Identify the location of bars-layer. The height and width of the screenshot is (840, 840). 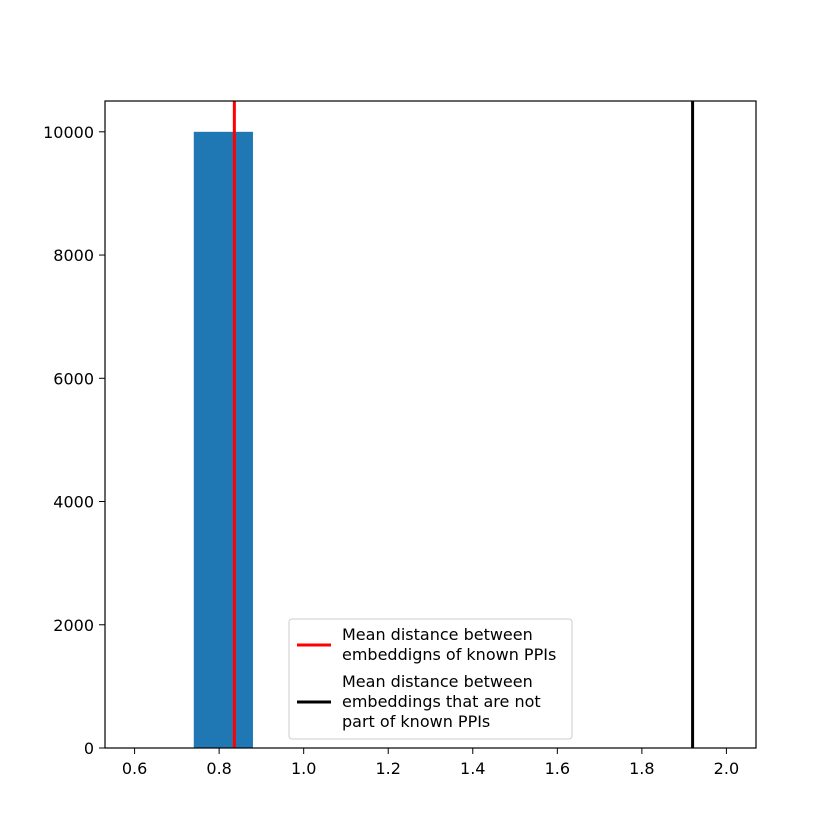
(223, 440).